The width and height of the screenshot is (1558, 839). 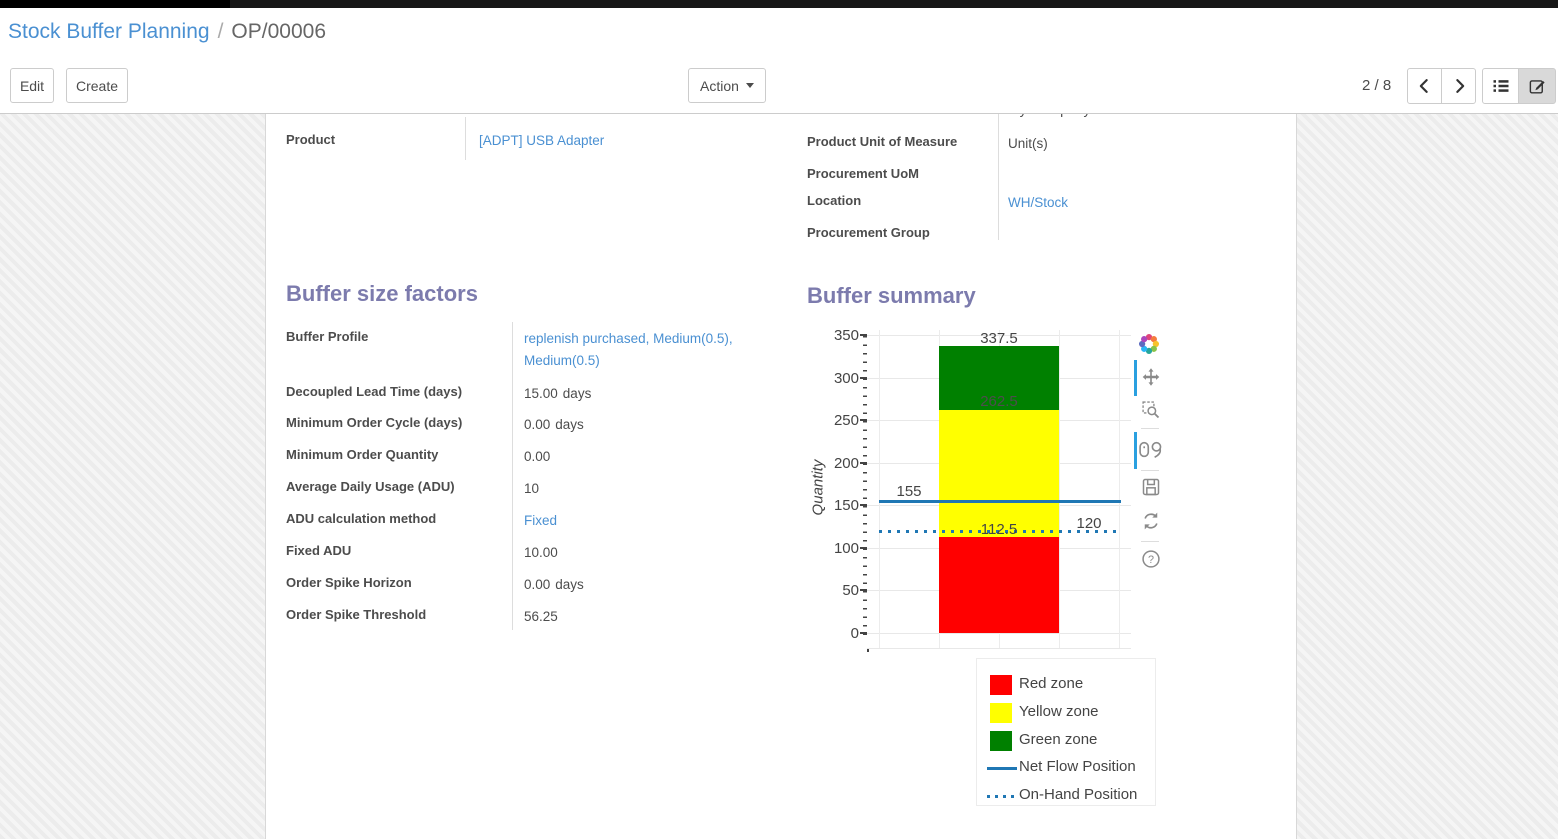 What do you see at coordinates (1038, 202) in the screenshot?
I see `location-value-link: WH/Stock` at bounding box center [1038, 202].